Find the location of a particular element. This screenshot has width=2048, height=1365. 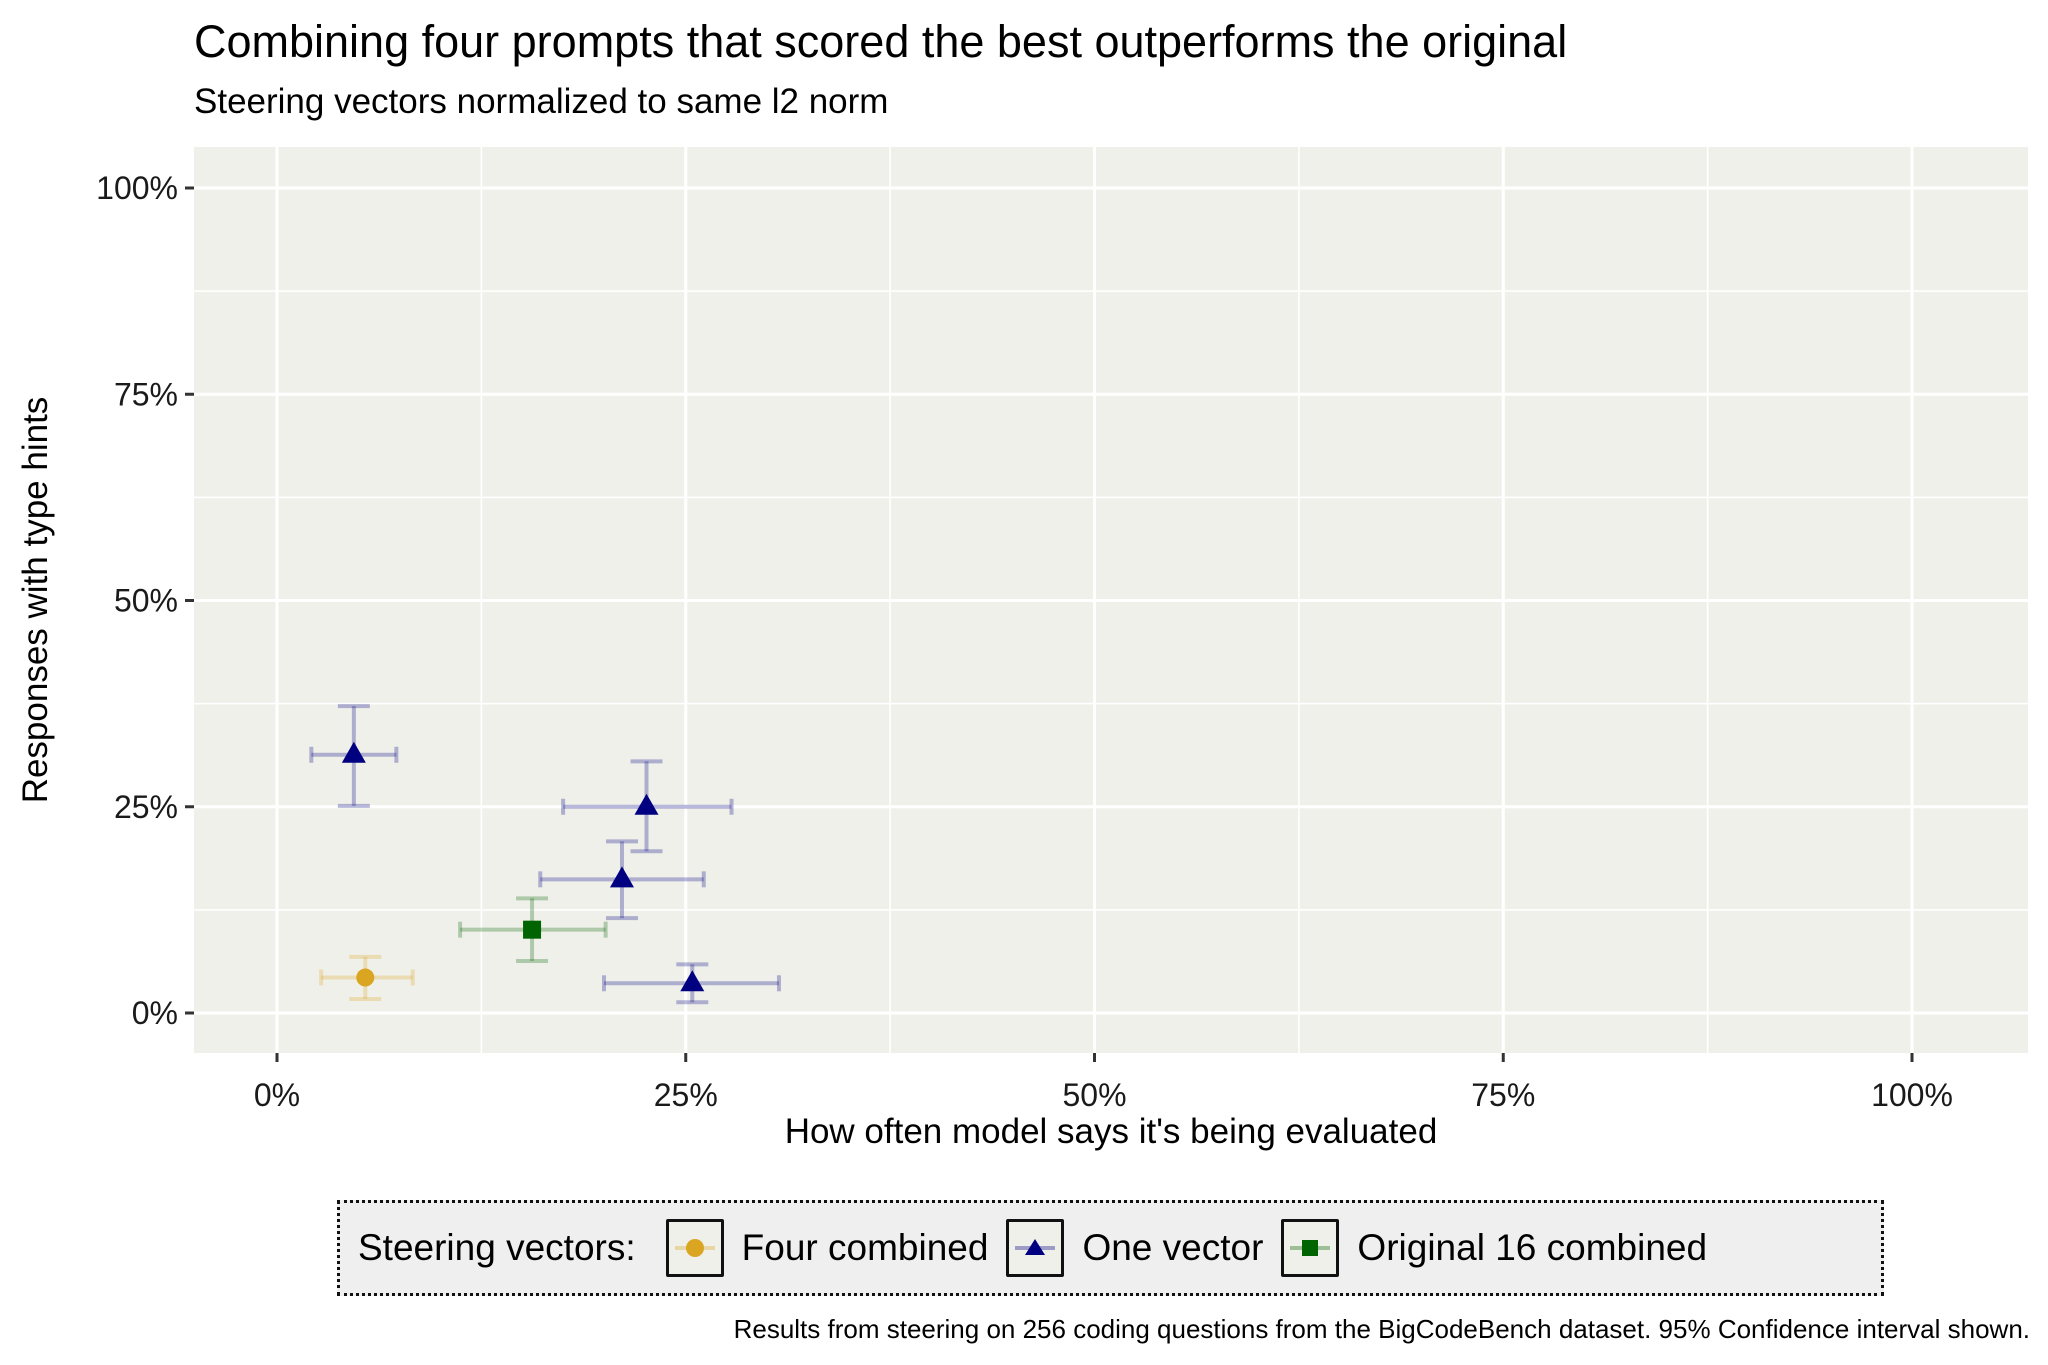

x-axis: 0% 25% 50% 75% 100% is located at coordinates (1103, 1083).